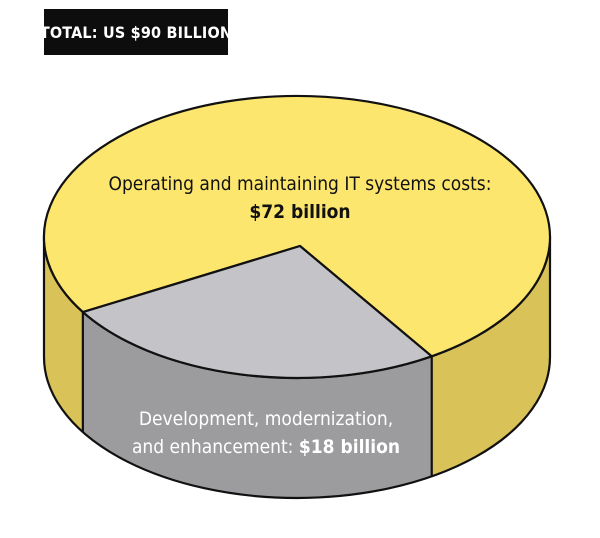 The height and width of the screenshot is (538, 600). Describe the element at coordinates (299, 212) in the screenshot. I see `slice-value-operating: $72 billion` at that location.